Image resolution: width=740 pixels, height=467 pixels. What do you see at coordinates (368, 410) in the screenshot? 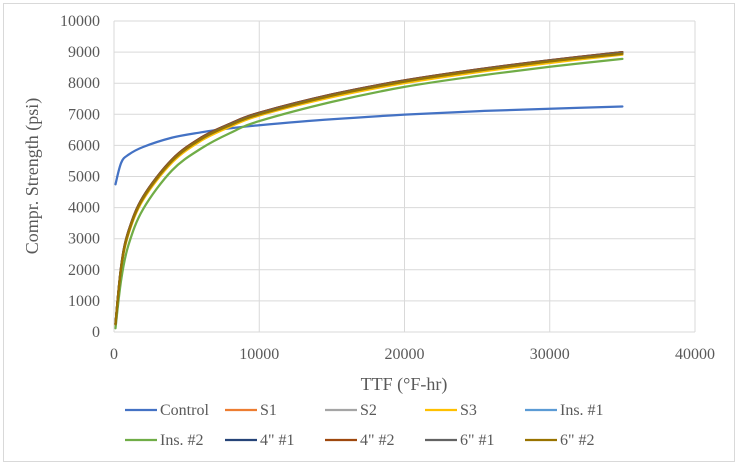
I see `legend-label: S2` at bounding box center [368, 410].